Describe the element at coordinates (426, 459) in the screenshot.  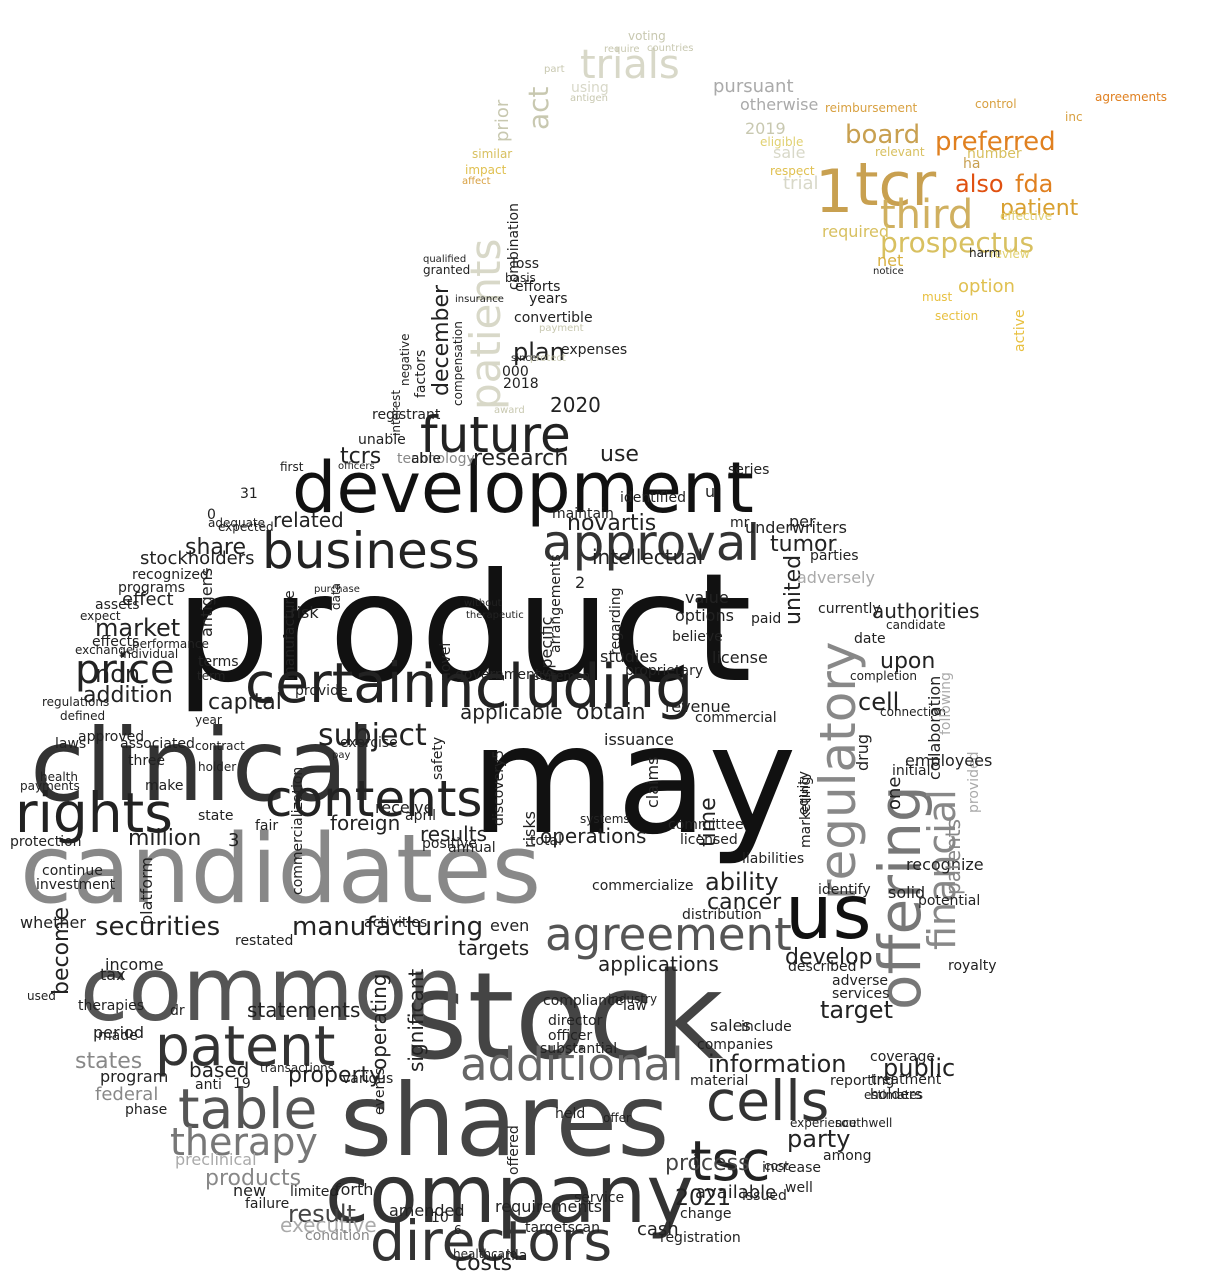
I see `word-able: able` at that location.